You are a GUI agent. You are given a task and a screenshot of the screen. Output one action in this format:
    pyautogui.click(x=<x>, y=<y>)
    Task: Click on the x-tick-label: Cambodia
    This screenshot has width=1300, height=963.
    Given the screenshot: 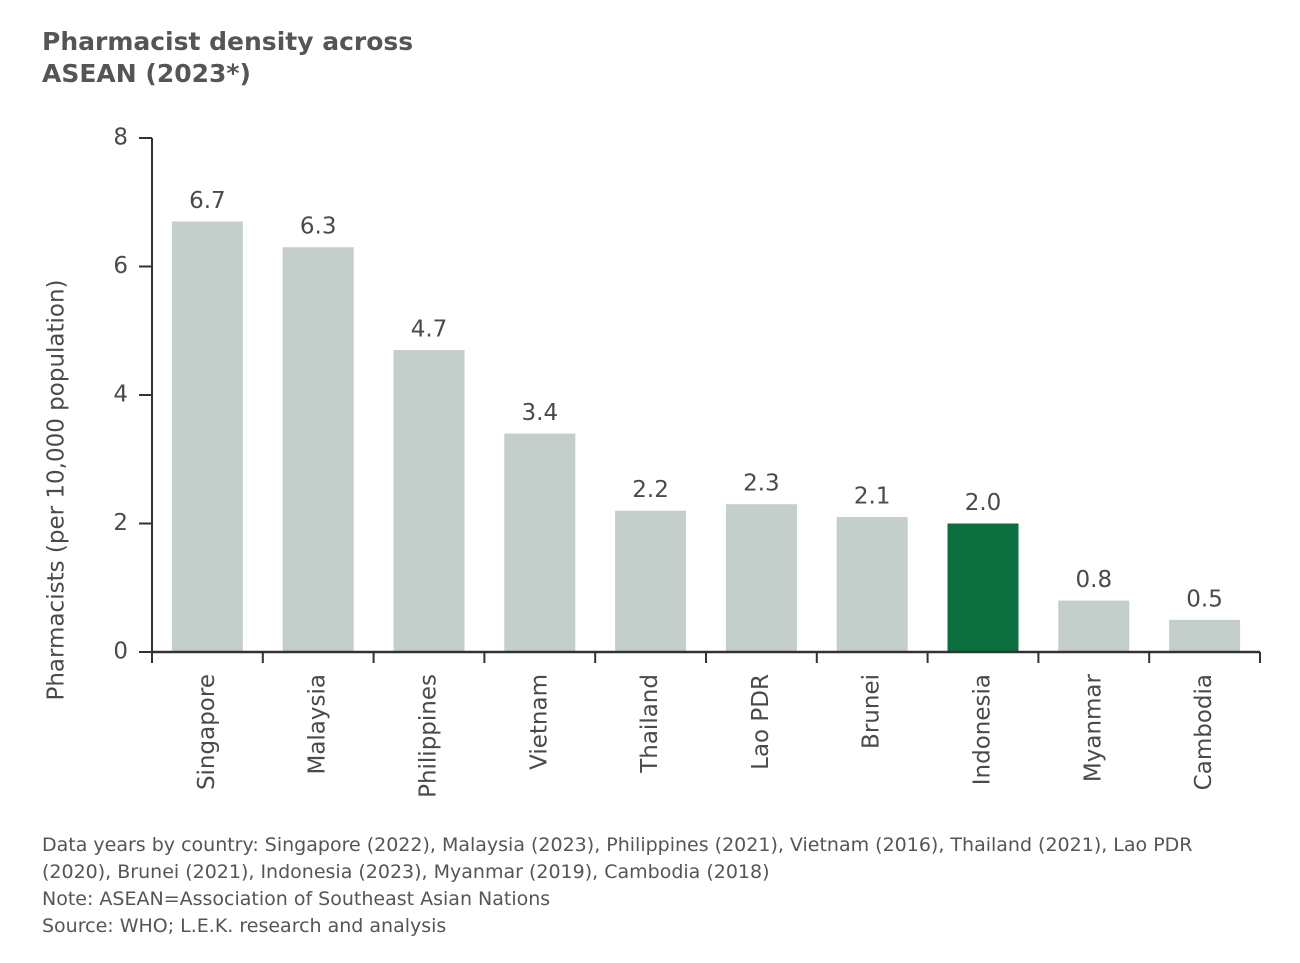 What is the action you would take?
    pyautogui.click(x=1204, y=732)
    